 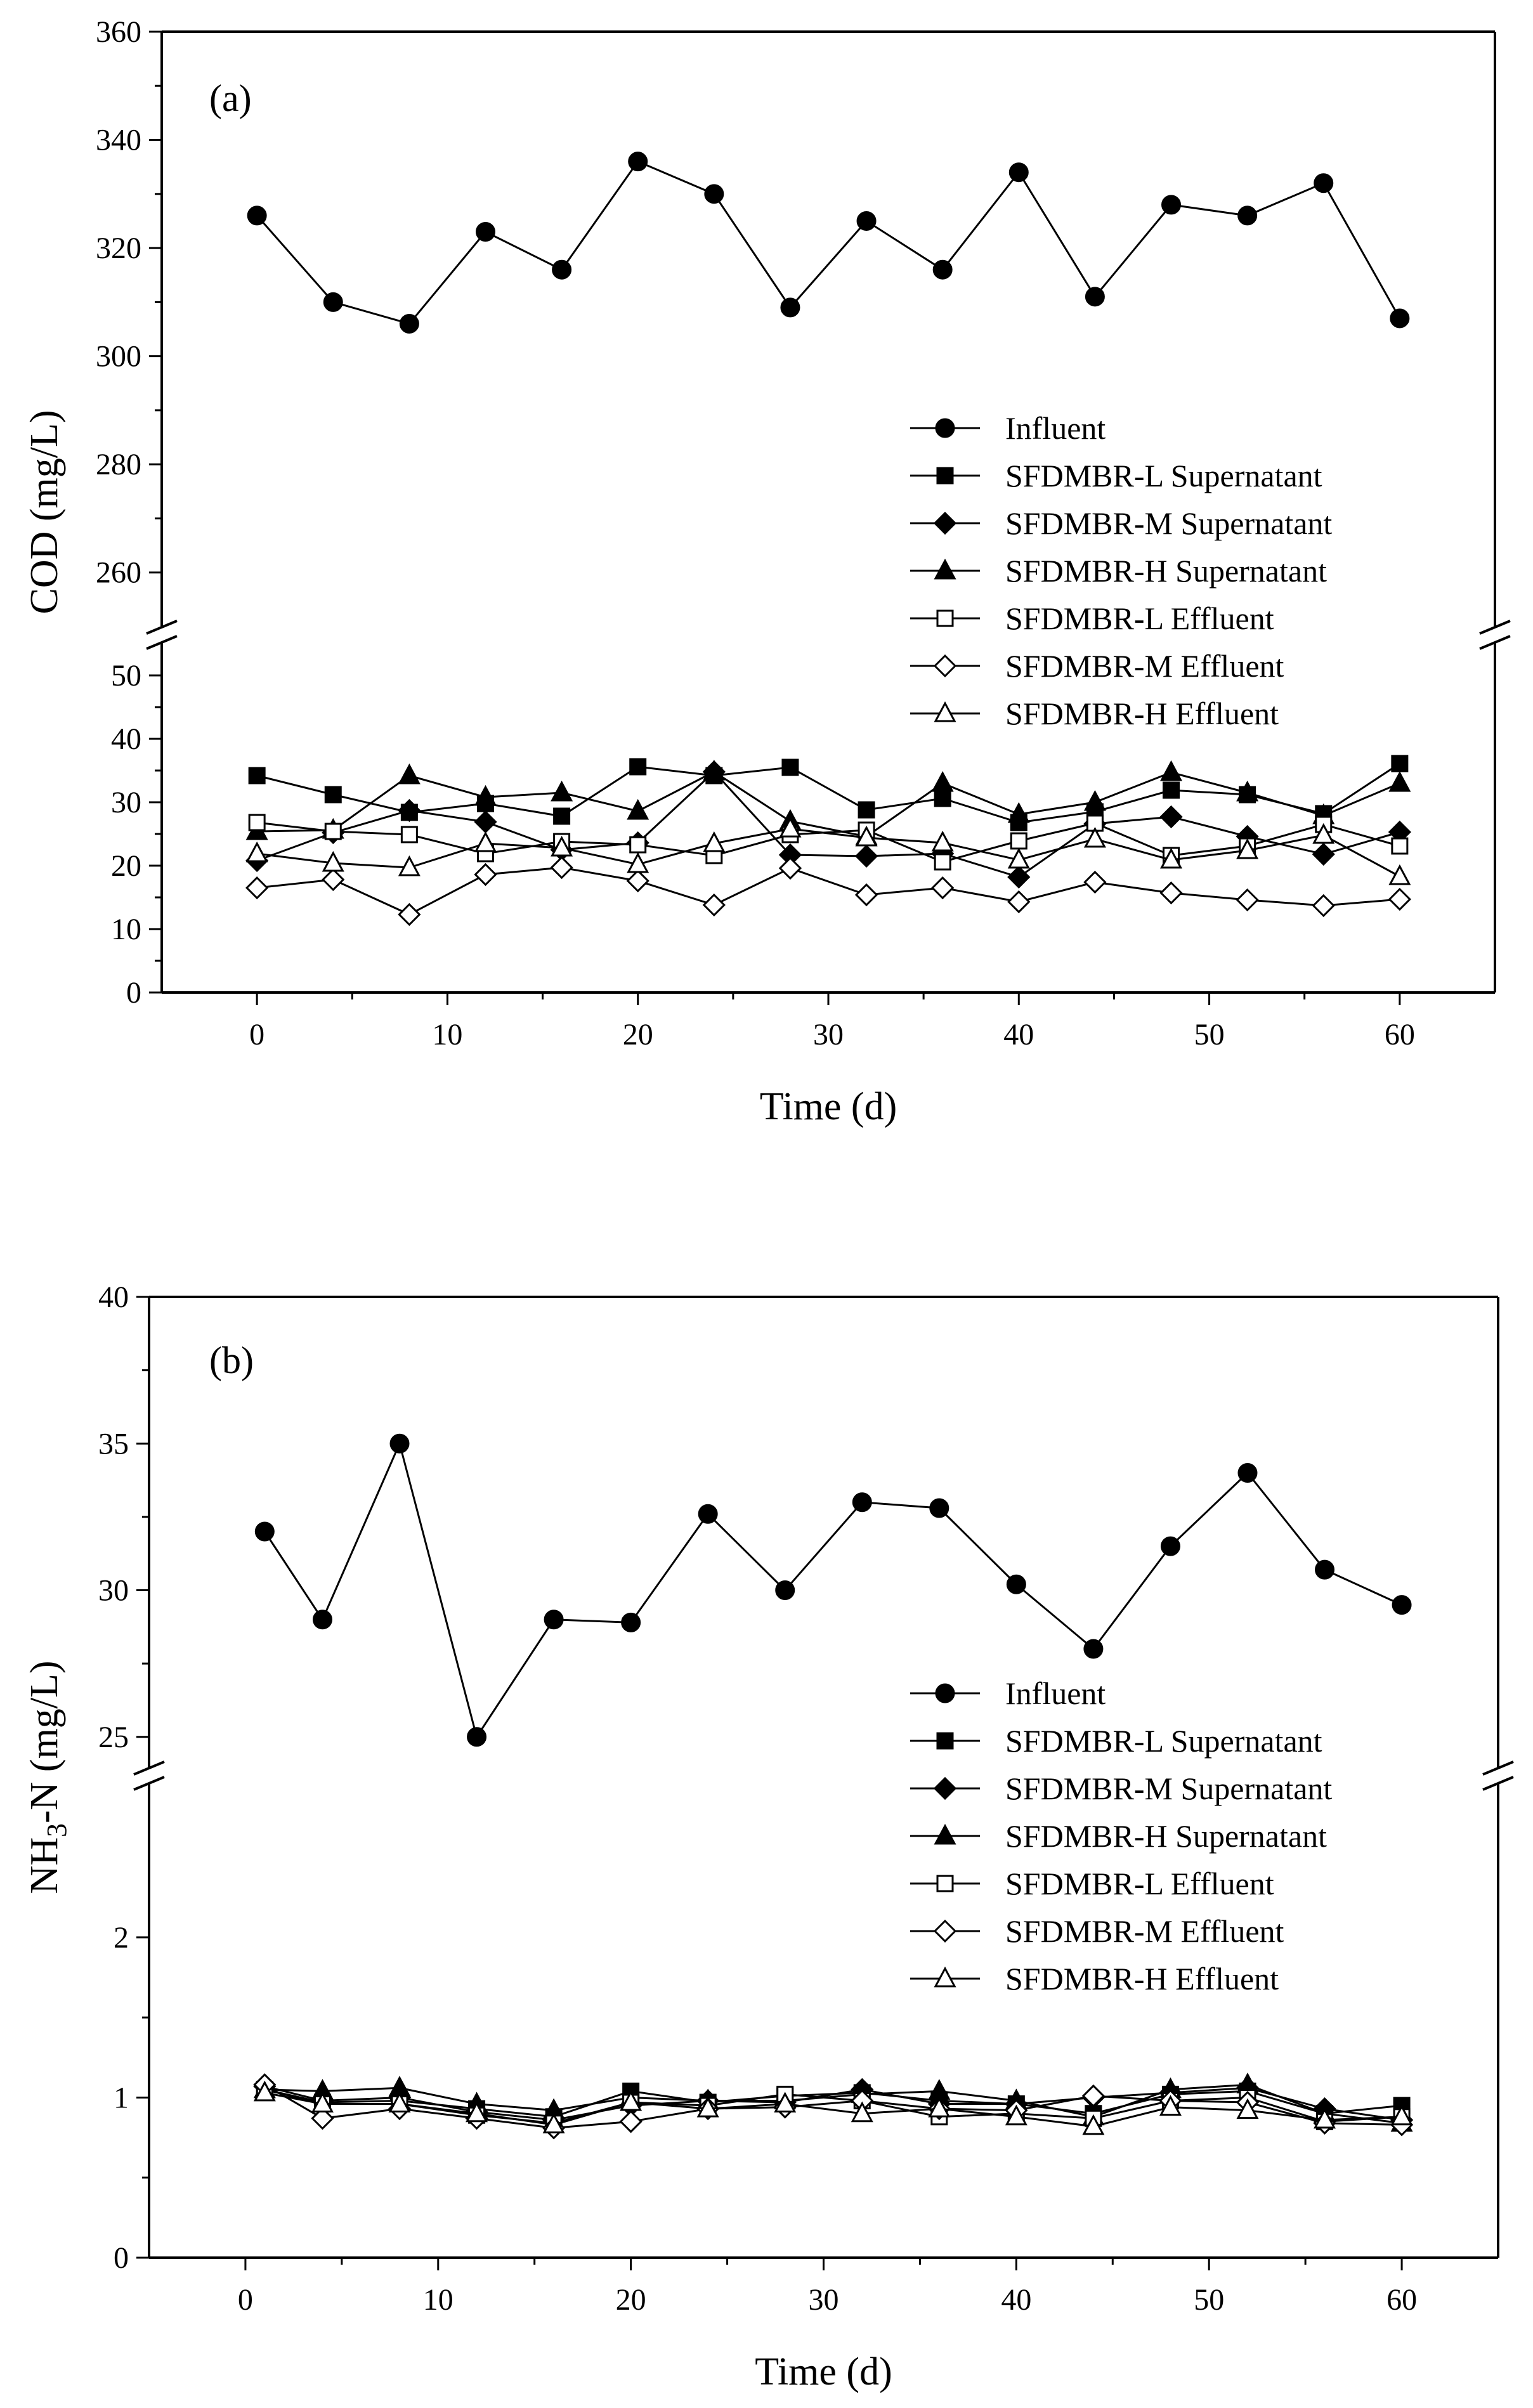 I want to click on y-axis-title-main: NH, so click(x=45, y=1866).